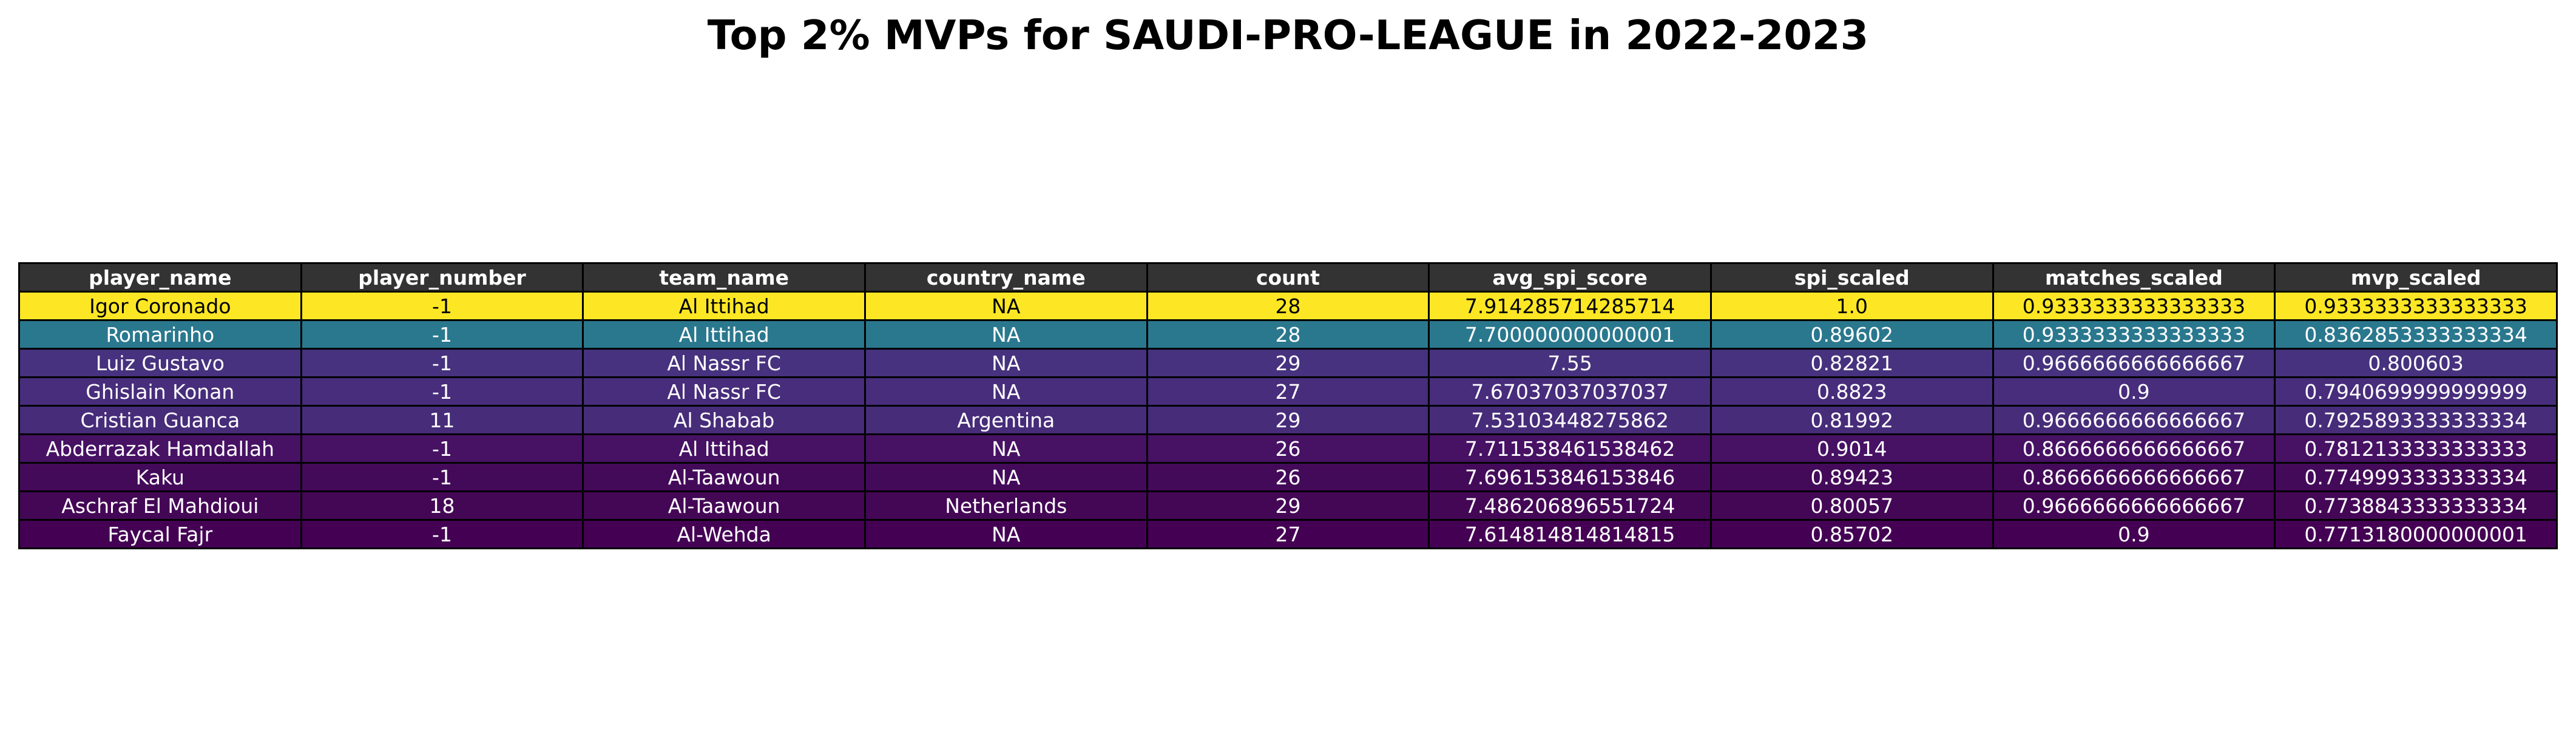  I want to click on table-cell-avg-spi-score: 7.67037037037037, so click(1570, 391).